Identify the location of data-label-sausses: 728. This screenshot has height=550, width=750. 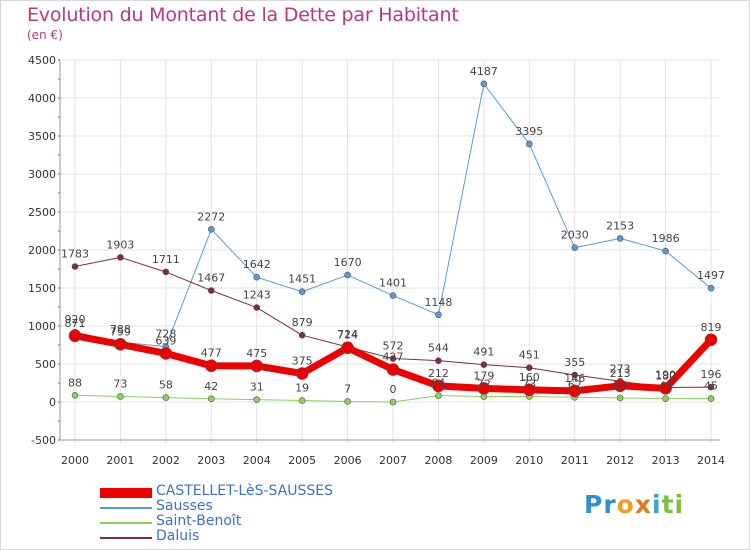
(165, 334).